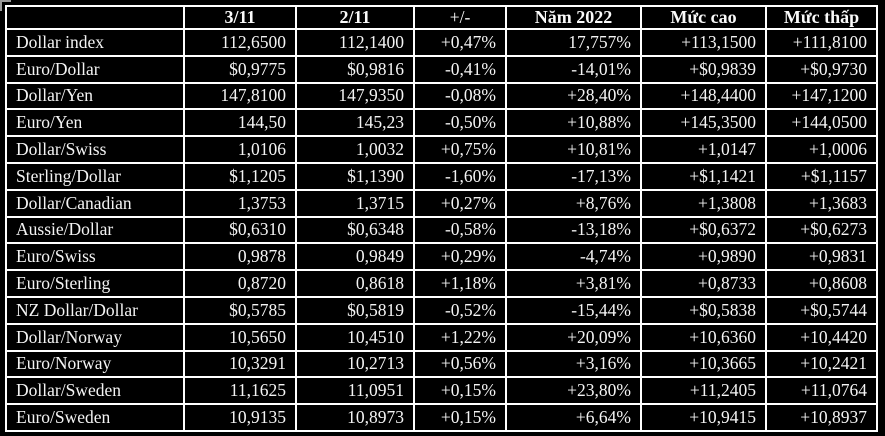  What do you see at coordinates (355, 364) in the screenshot?
I see `value-cell: 10,2713` at bounding box center [355, 364].